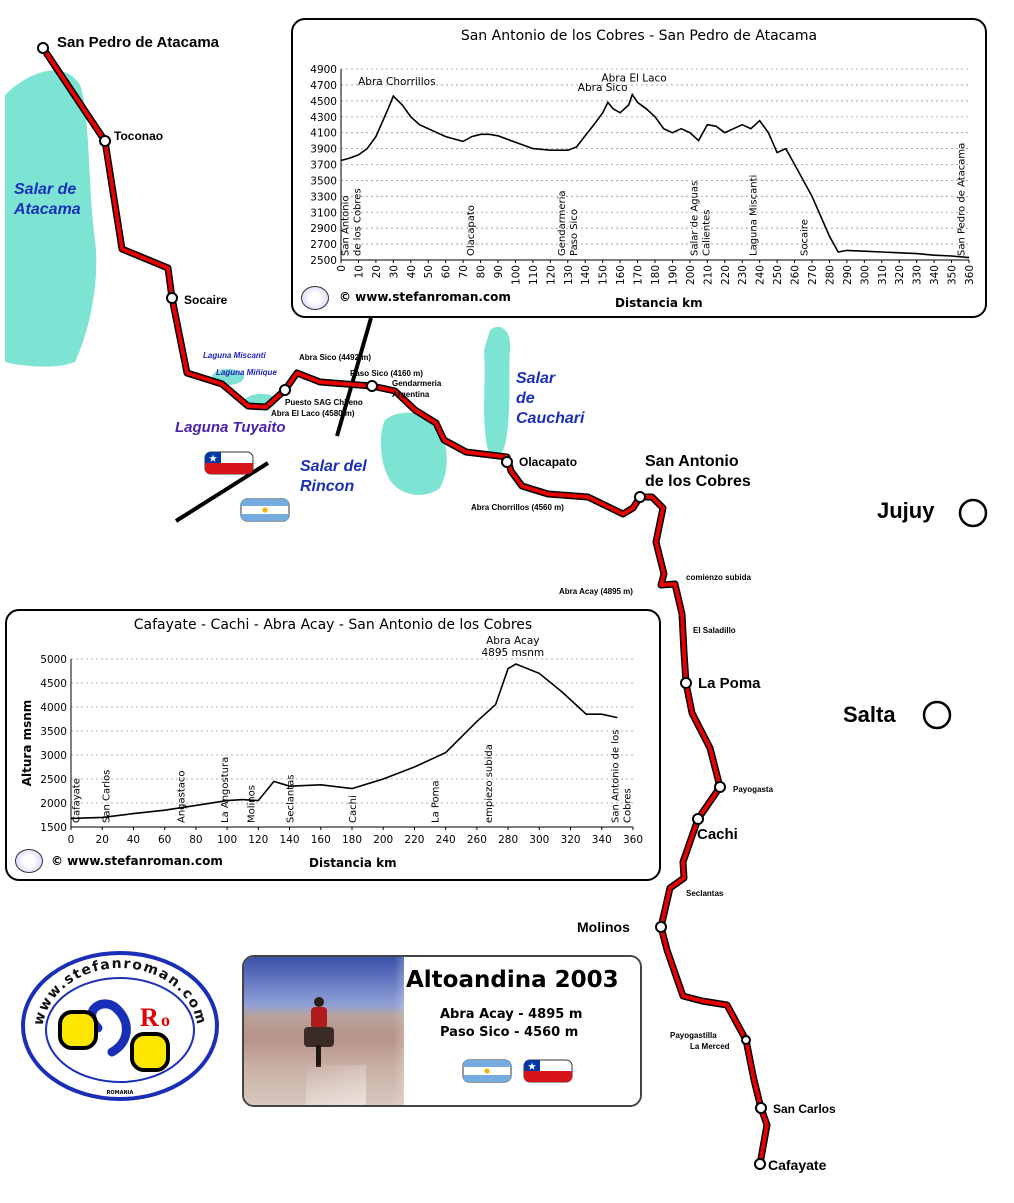  What do you see at coordinates (77, 800) in the screenshot?
I see `place-profile-label: Cafayate` at bounding box center [77, 800].